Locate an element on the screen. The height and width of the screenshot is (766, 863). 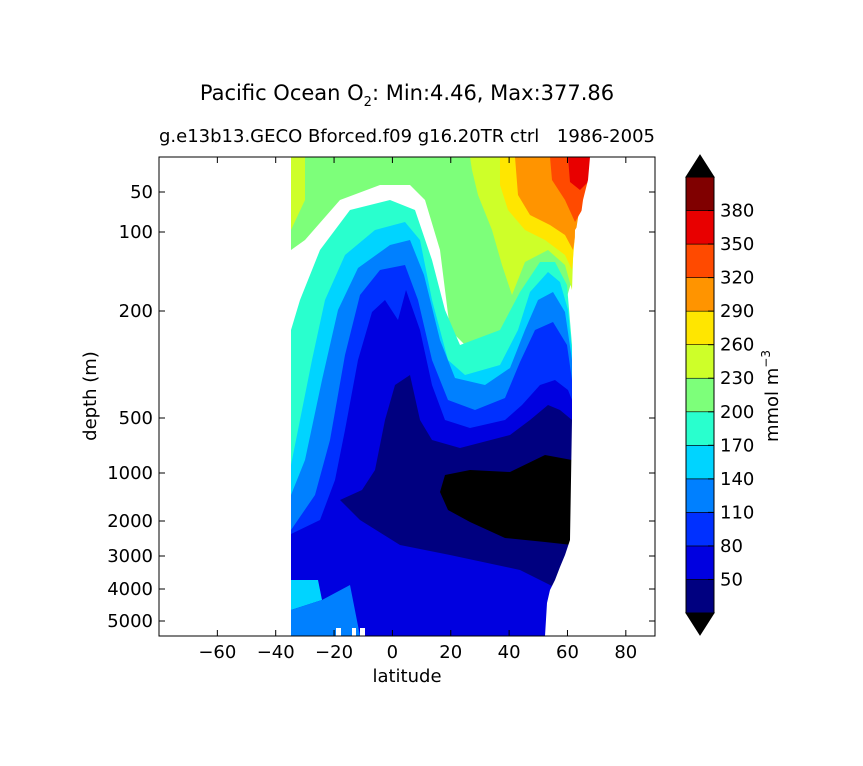
y-tick-label: 500 is located at coordinates (136, 418).